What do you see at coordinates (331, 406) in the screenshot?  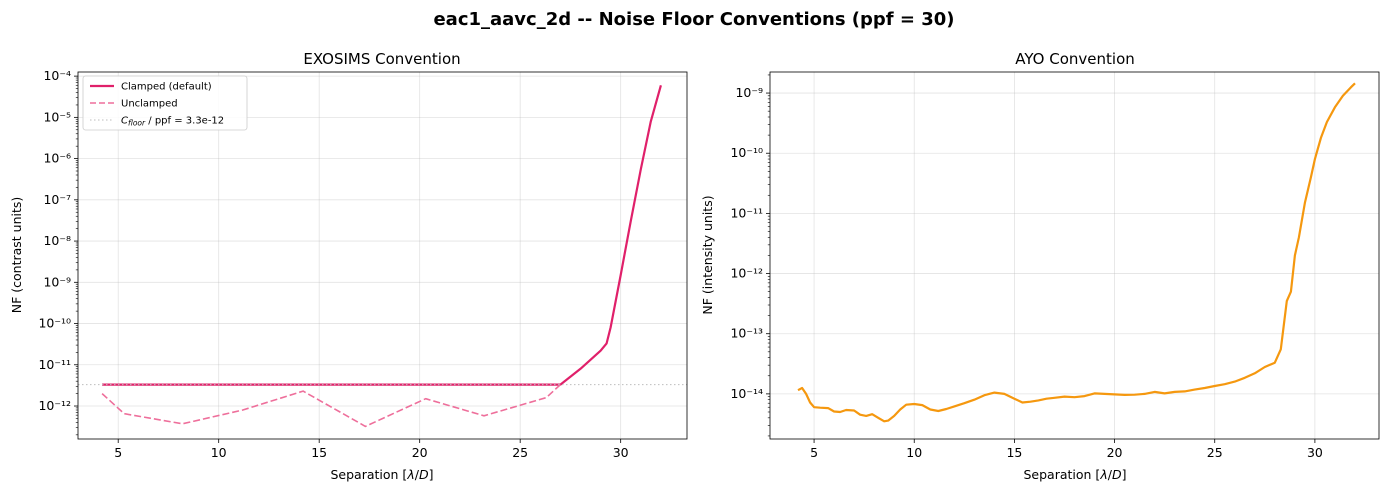 I see `series-line-unclamped` at bounding box center [331, 406].